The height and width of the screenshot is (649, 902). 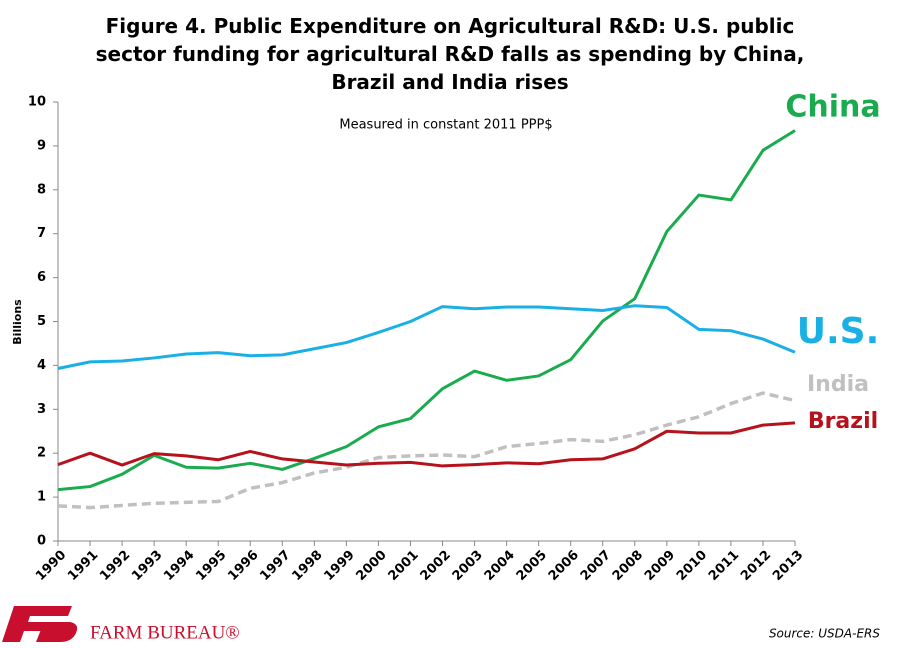 What do you see at coordinates (724, 566) in the screenshot?
I see `x-tick-label: 2011` at bounding box center [724, 566].